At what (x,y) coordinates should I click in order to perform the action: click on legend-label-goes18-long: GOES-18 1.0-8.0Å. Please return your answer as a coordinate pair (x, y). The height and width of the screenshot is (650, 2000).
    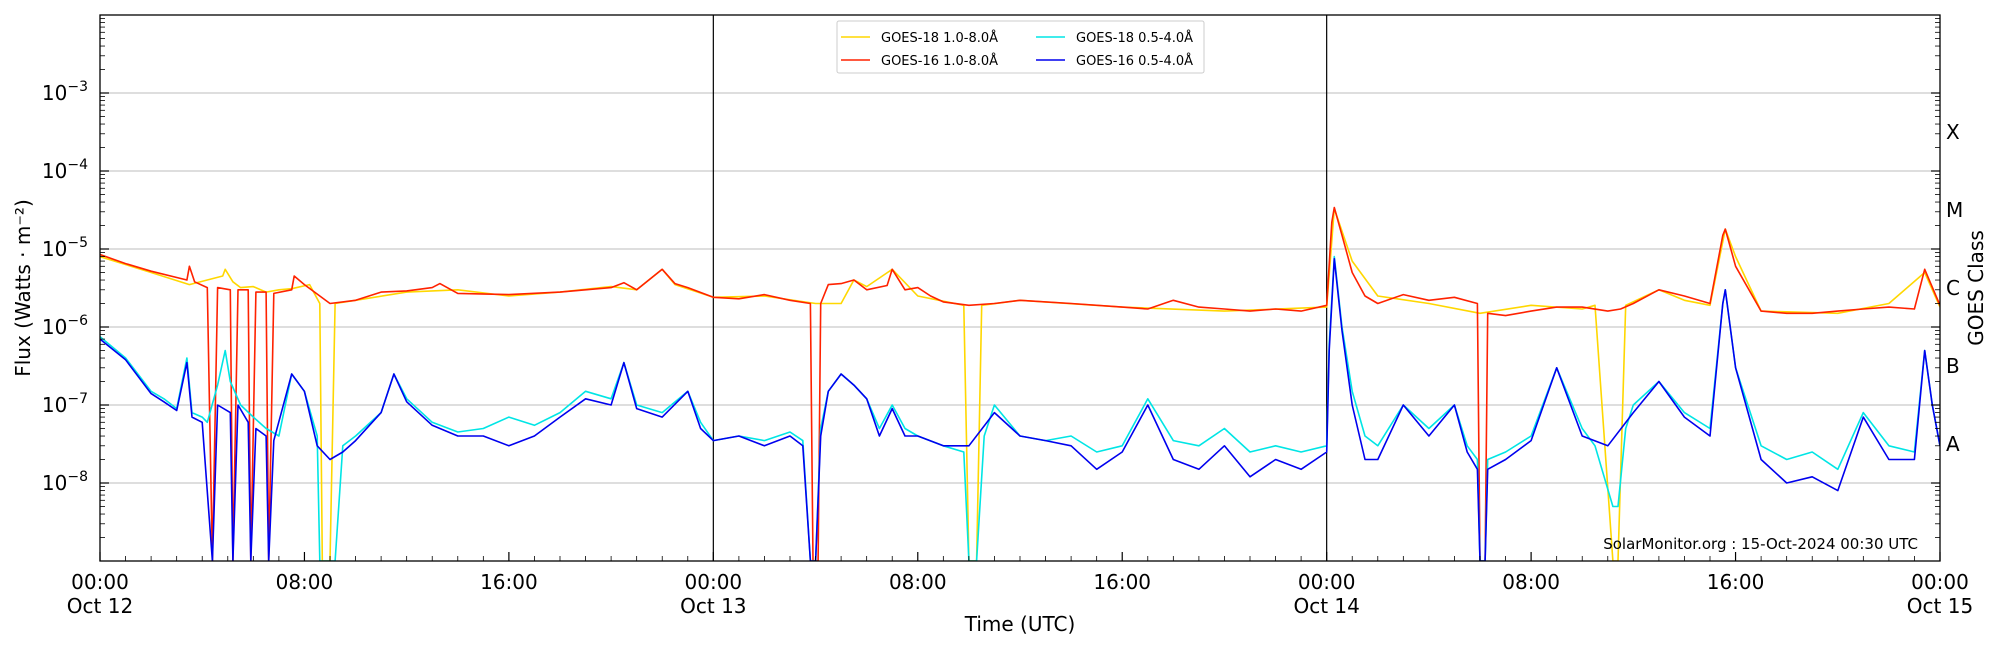
    Looking at the image, I should click on (939, 38).